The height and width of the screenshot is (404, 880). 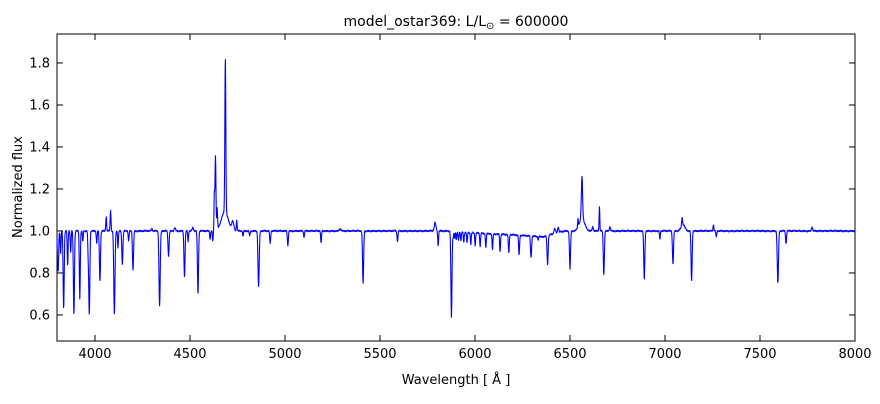 I want to click on x-tick-label: 4500, so click(x=189, y=354).